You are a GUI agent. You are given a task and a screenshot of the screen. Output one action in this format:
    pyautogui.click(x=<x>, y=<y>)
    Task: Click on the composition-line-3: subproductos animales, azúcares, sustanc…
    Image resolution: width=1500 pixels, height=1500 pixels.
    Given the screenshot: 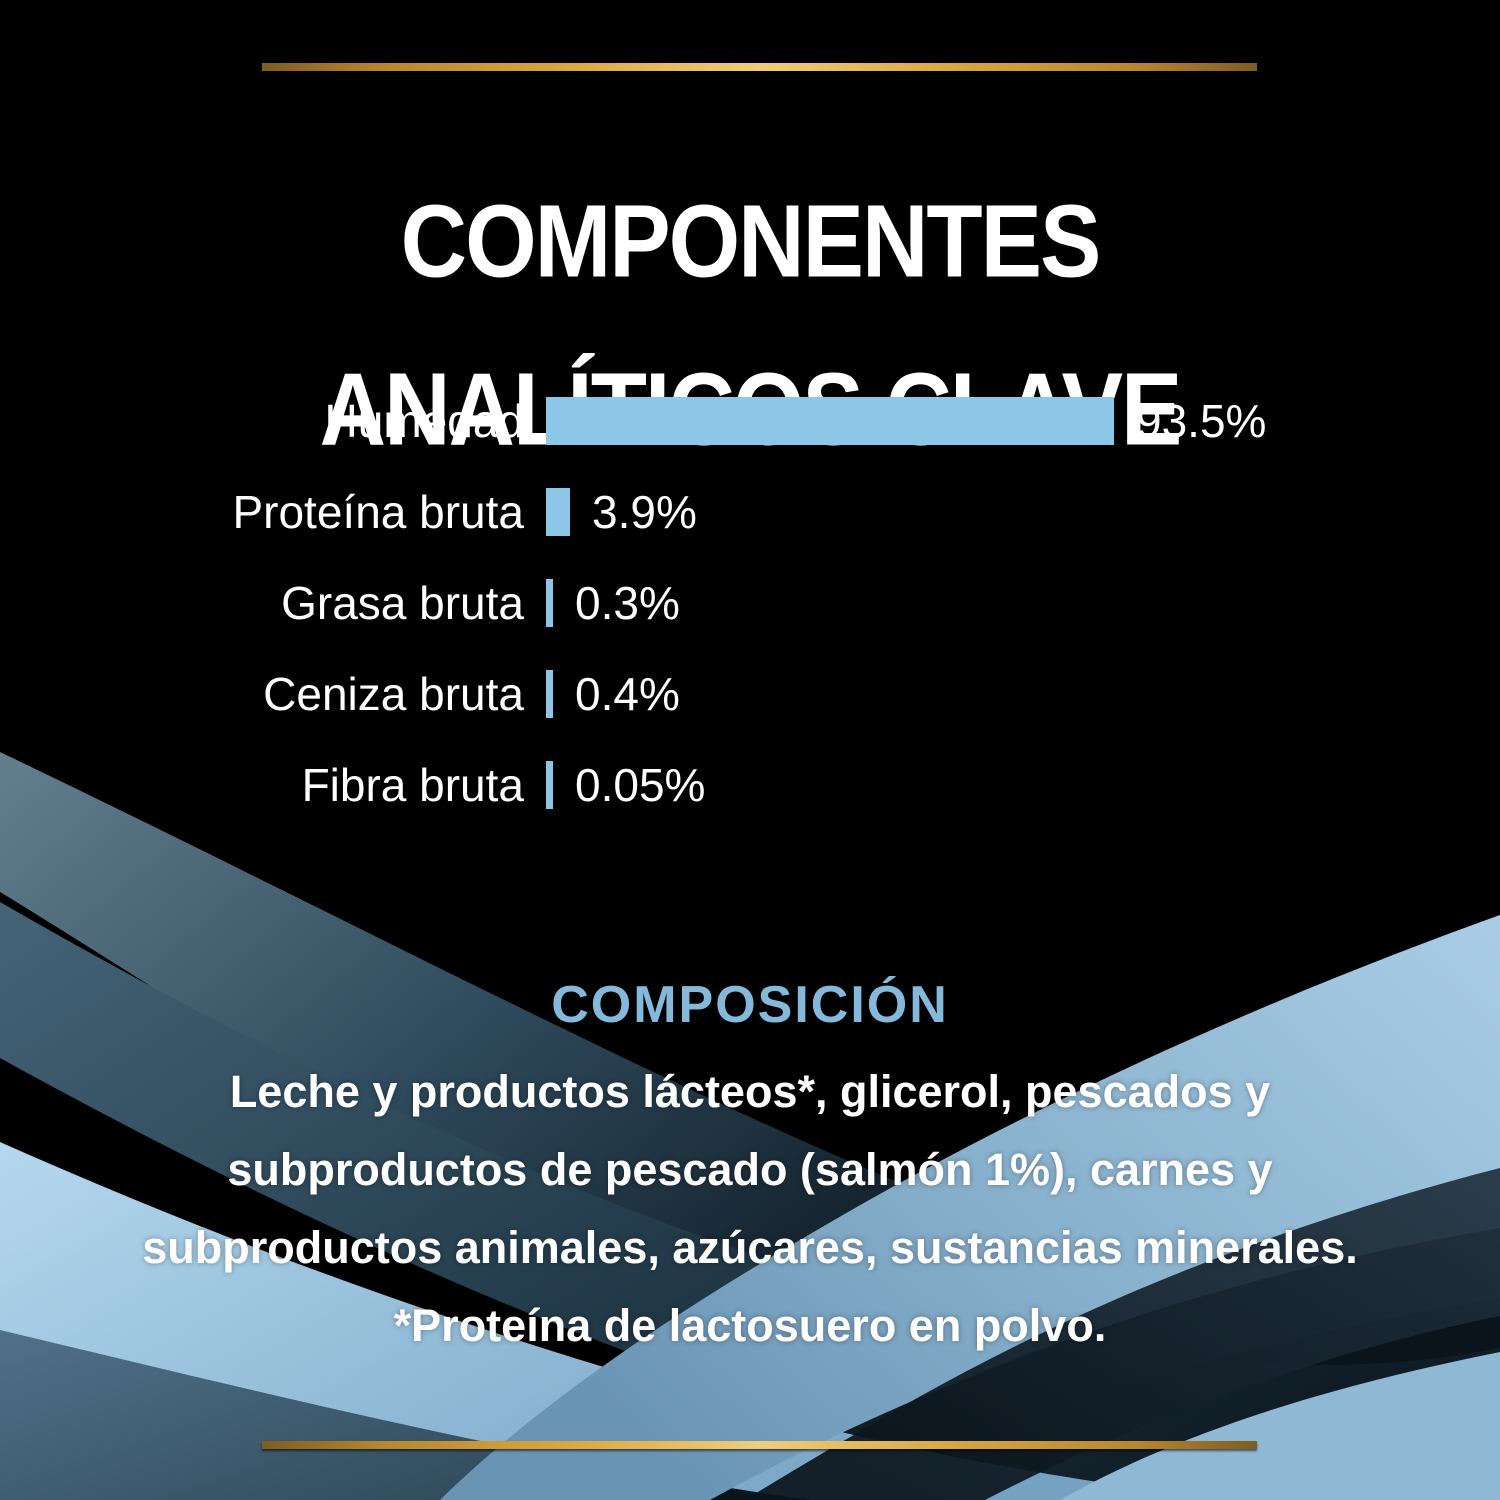 What is the action you would take?
    pyautogui.click(x=750, y=1247)
    